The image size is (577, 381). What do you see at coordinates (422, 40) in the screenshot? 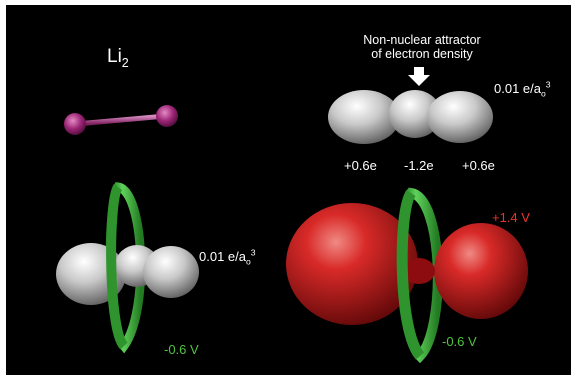
I see `attractor-label-line1: Non-nuclear attractor` at bounding box center [422, 40].